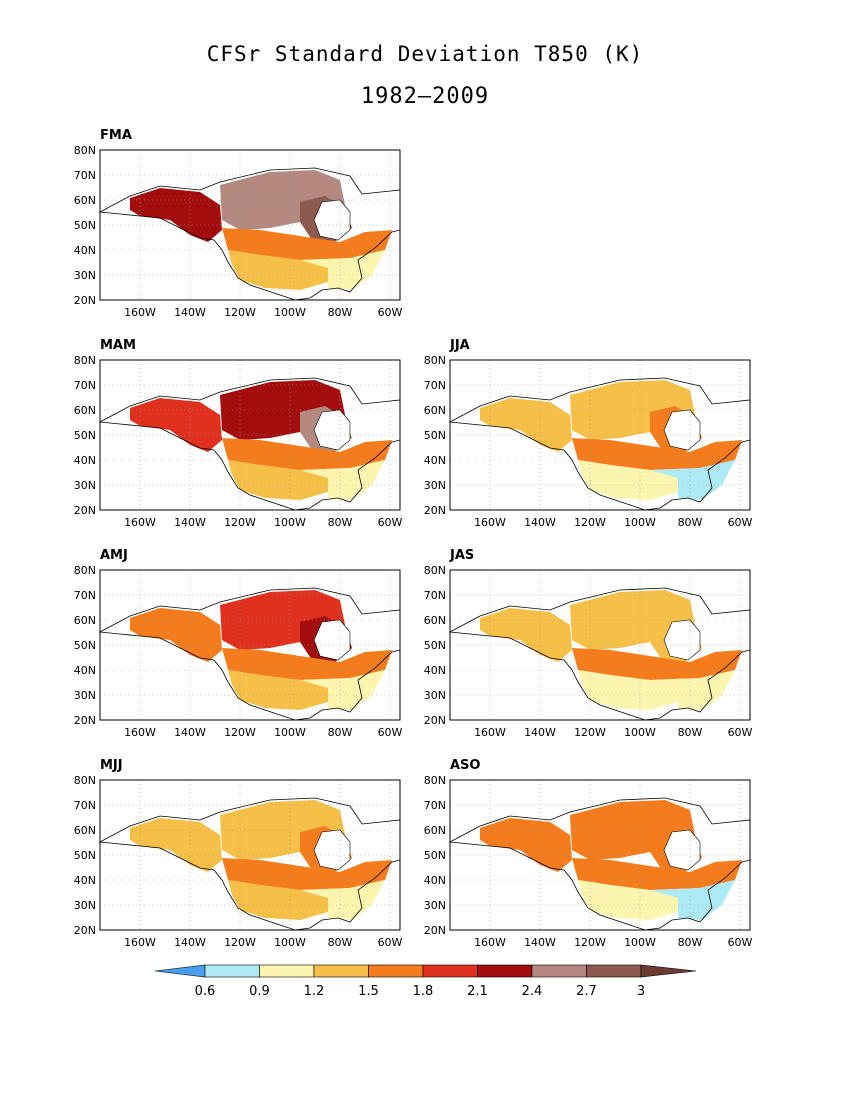 This screenshot has width=850, height=1100. I want to click on chart-subtitle: 1982–2009, so click(425, 96).